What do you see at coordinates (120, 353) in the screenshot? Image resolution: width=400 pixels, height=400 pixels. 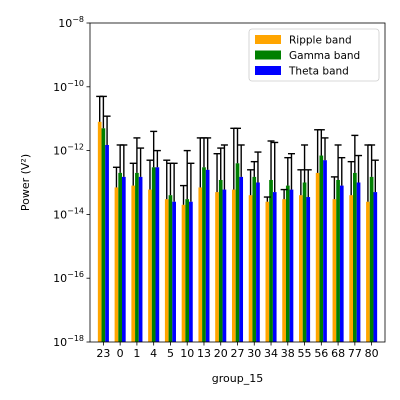 I see `x-tick-label: 0` at bounding box center [120, 353].